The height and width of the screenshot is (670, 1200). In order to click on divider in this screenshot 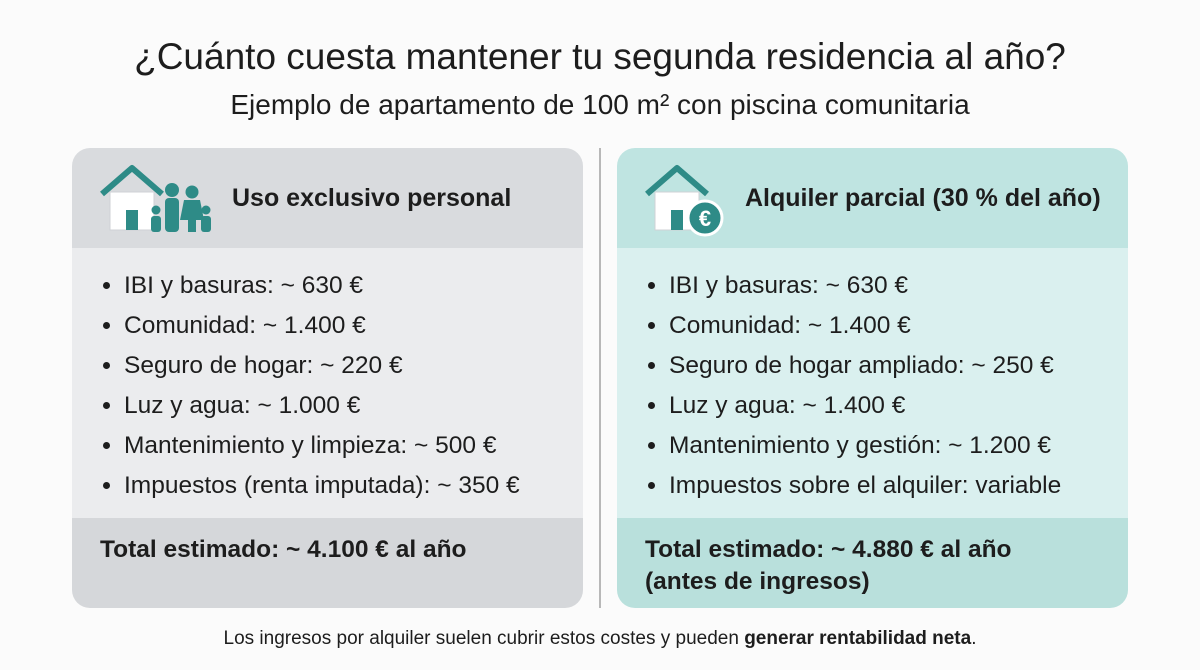, I will do `click(600, 378)`.